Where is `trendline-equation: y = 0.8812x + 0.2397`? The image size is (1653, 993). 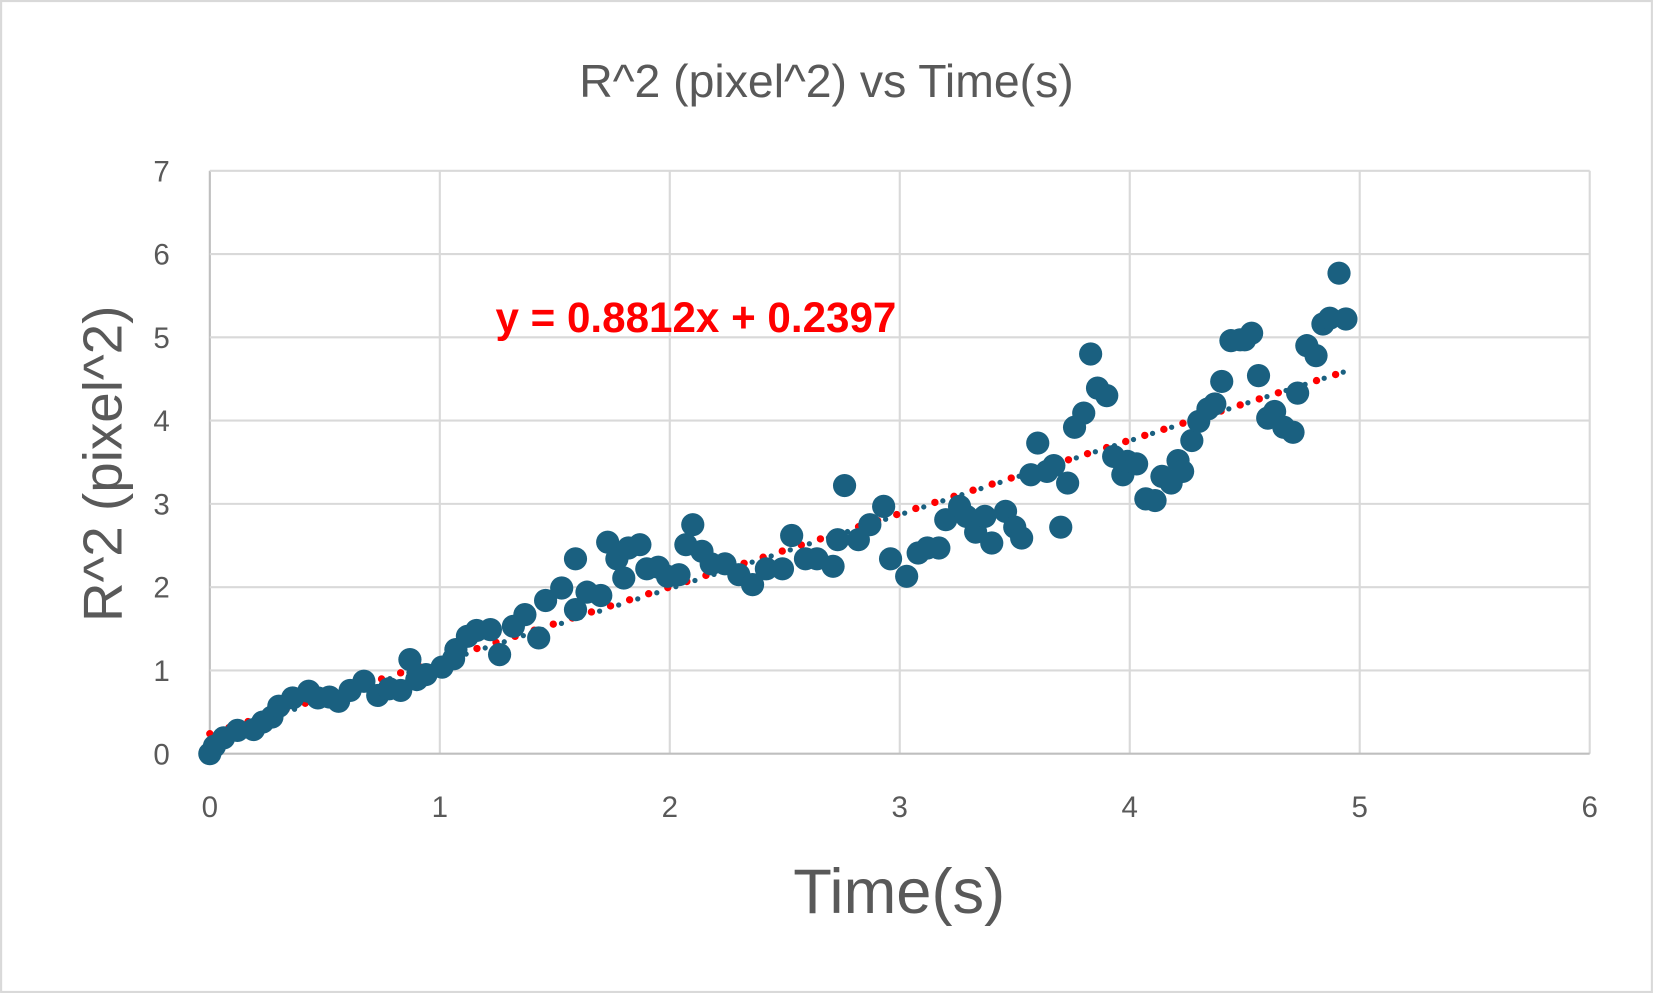
trendline-equation: y = 0.8812x + 0.2397 is located at coordinates (696, 317).